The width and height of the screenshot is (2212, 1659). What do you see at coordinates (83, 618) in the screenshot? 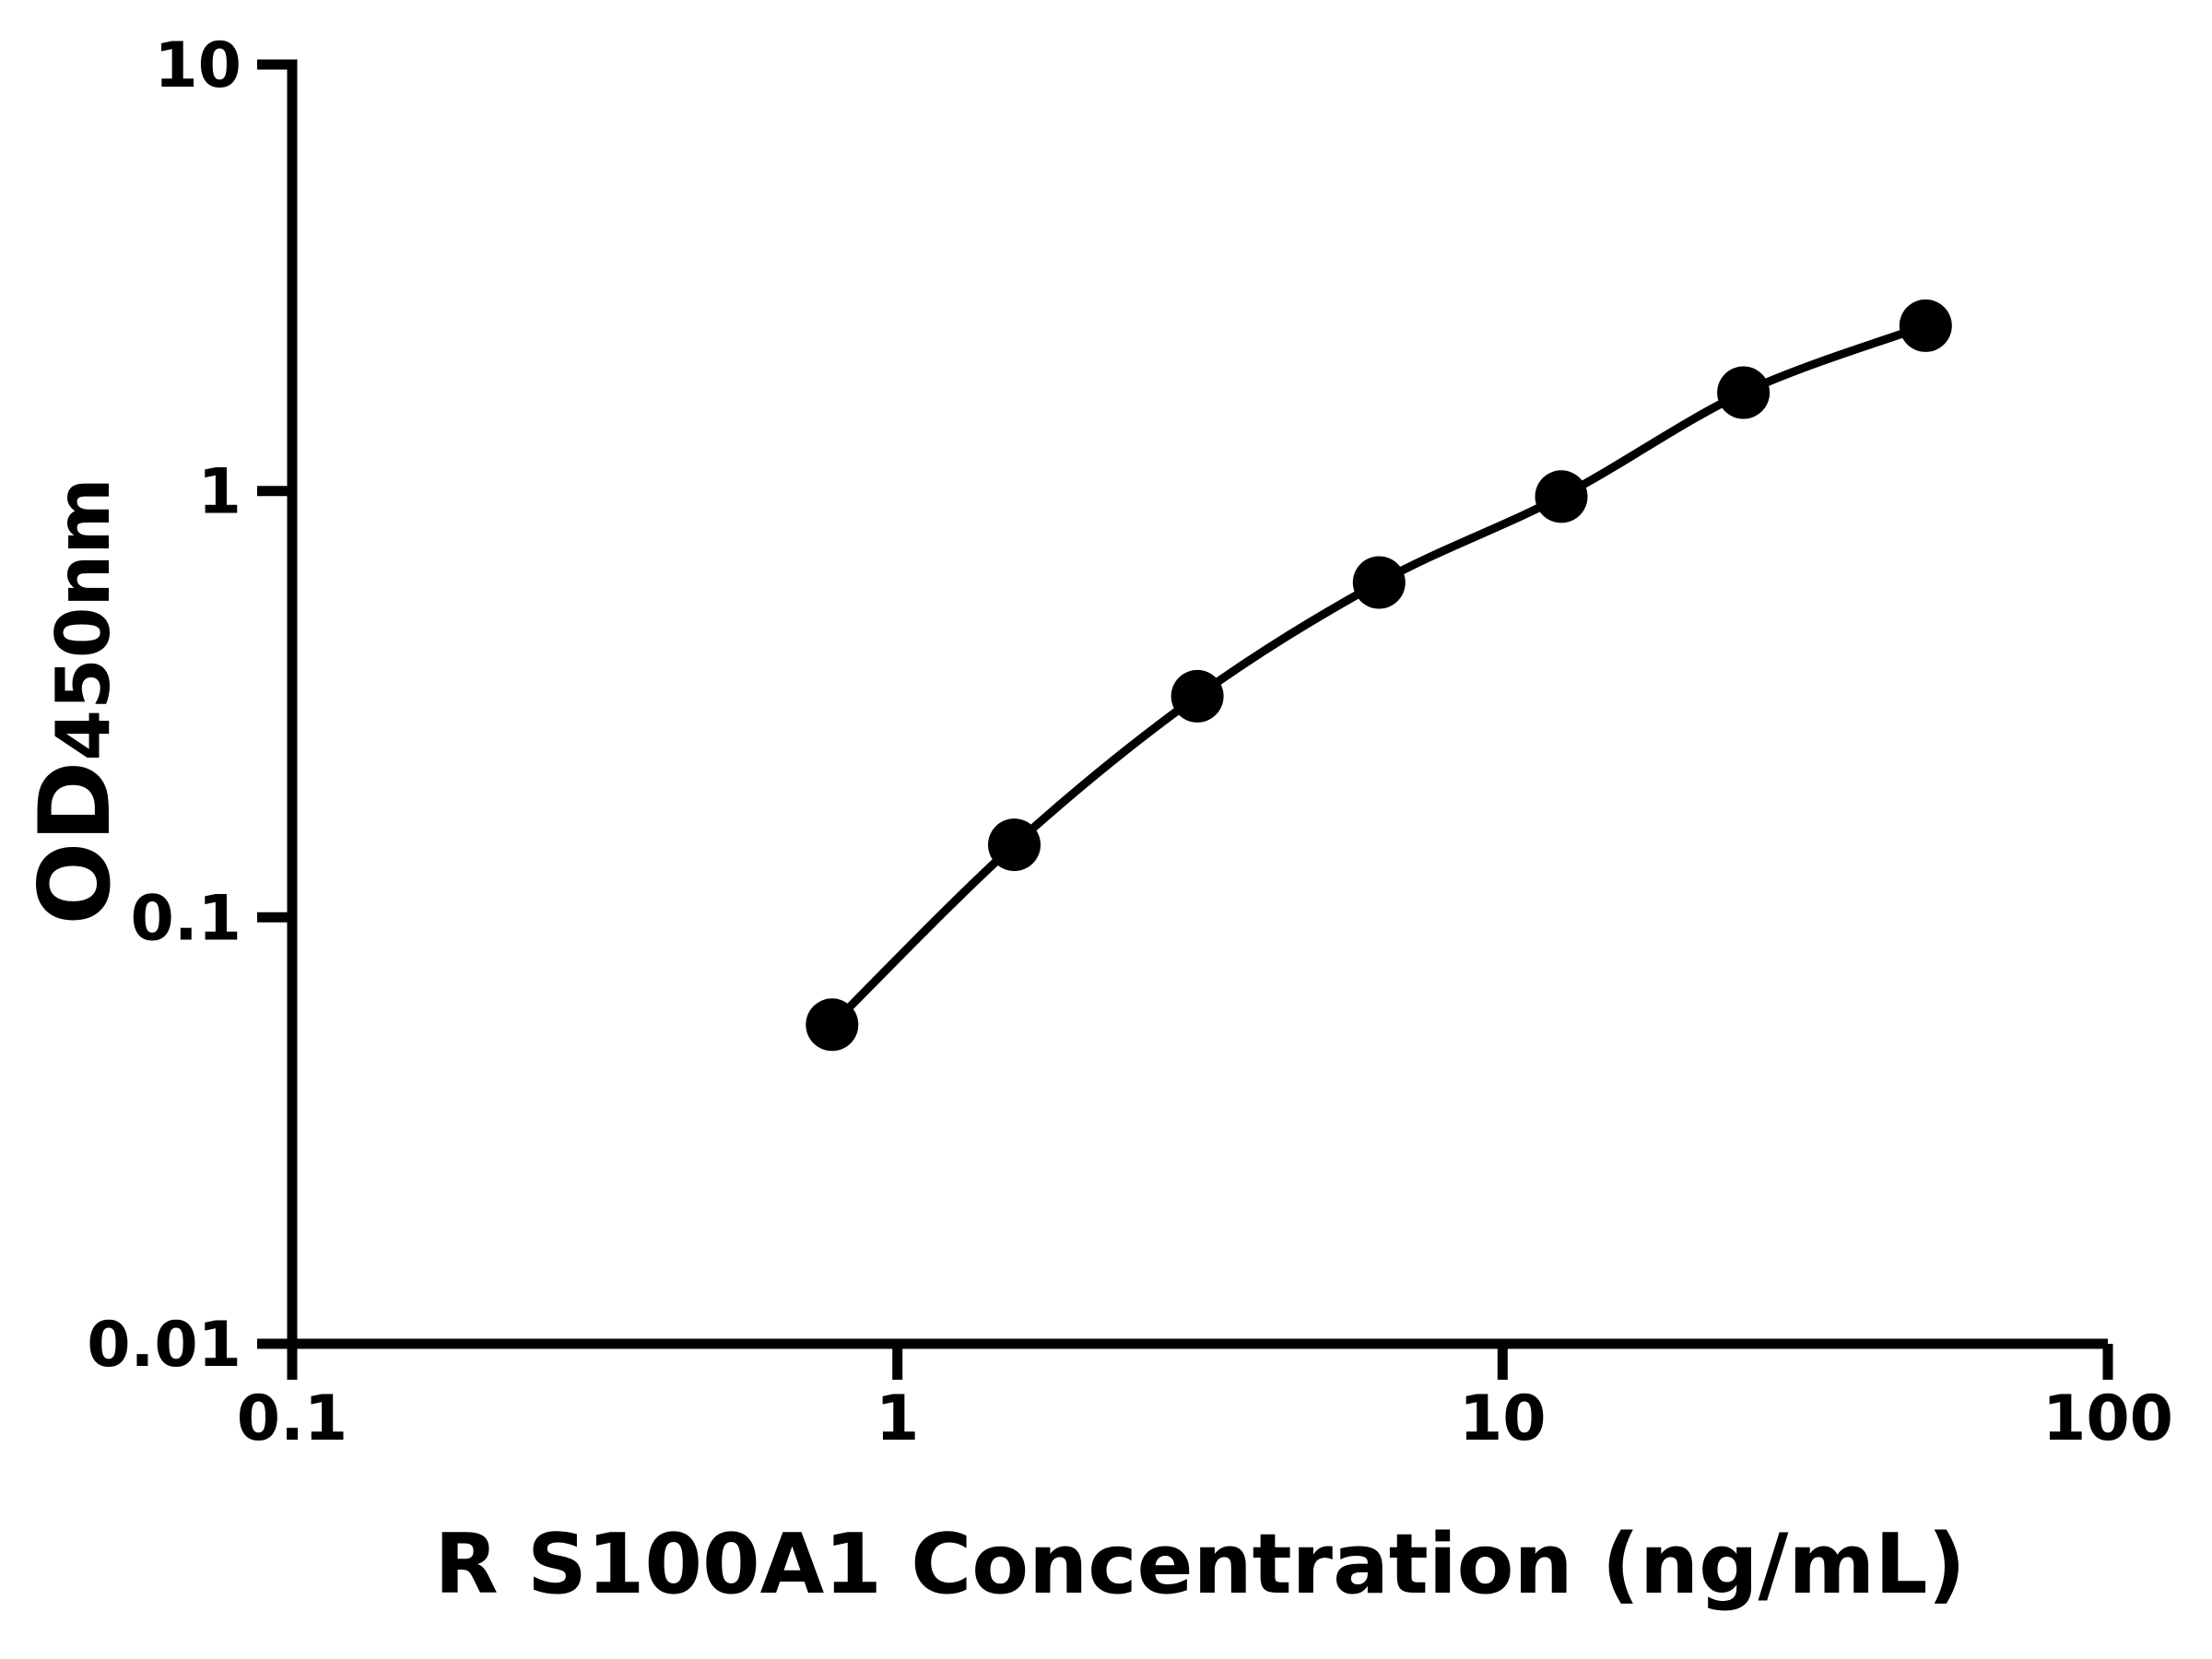
I see `y-axis-title-subscript: 450nm` at bounding box center [83, 618].